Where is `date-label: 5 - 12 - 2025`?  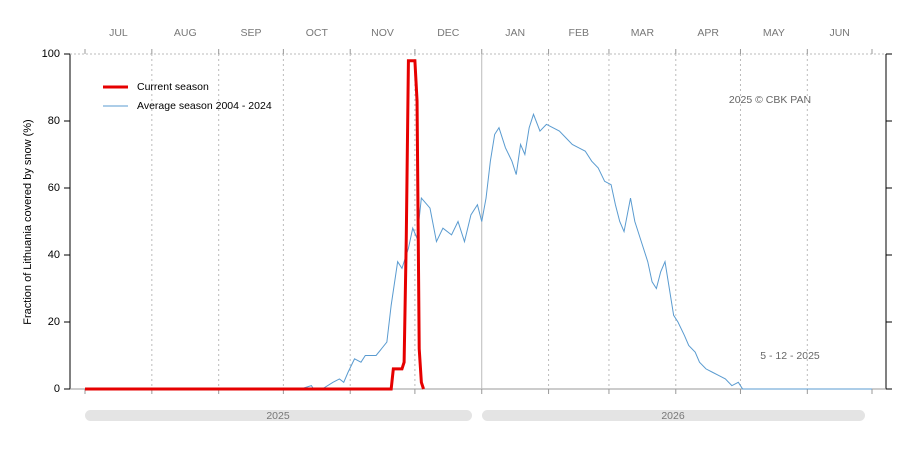 date-label: 5 - 12 - 2025 is located at coordinates (790, 356).